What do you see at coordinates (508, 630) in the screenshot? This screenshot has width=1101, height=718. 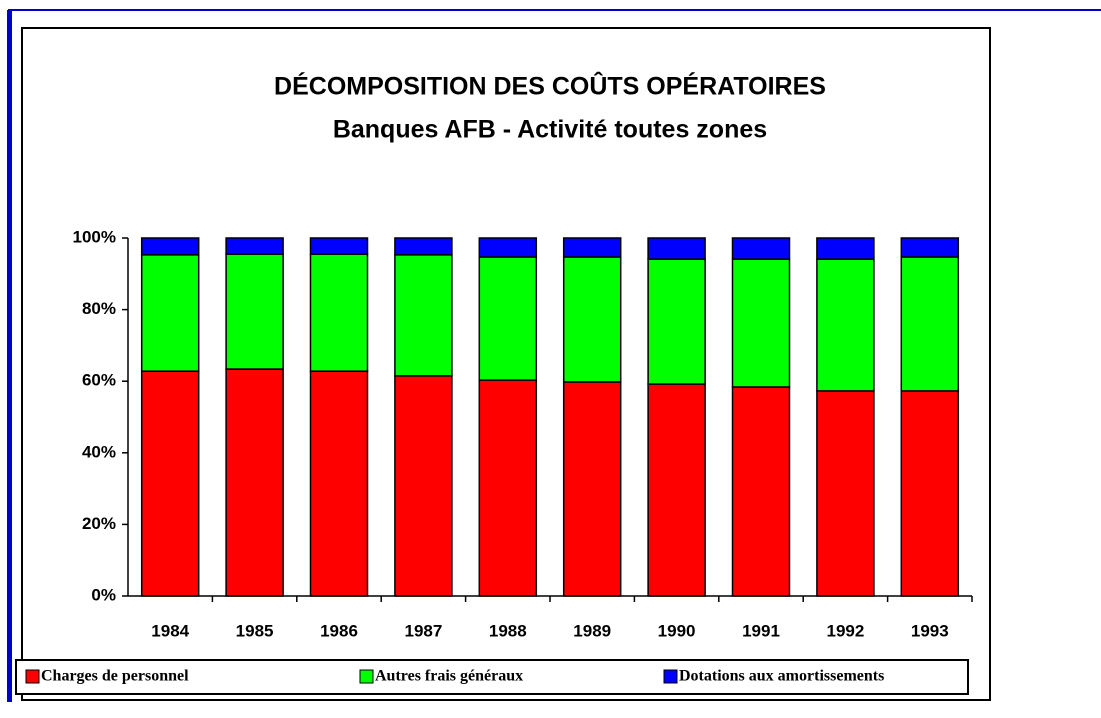 I see `x-tick-label: 1988` at bounding box center [508, 630].